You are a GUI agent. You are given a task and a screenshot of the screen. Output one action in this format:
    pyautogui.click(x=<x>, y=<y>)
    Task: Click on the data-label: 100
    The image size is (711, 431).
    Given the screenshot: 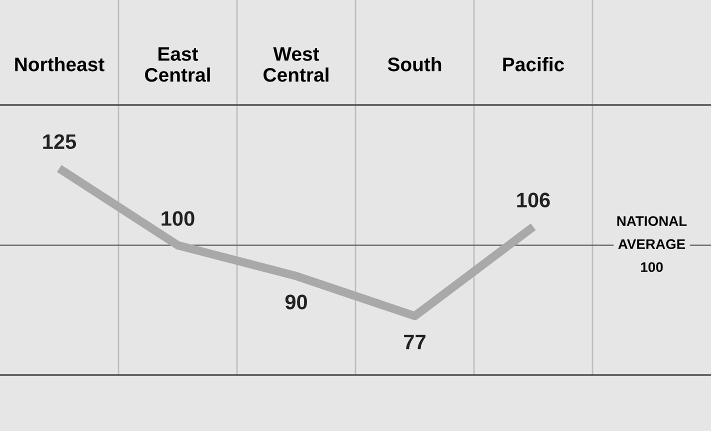 What is the action you would take?
    pyautogui.click(x=178, y=218)
    